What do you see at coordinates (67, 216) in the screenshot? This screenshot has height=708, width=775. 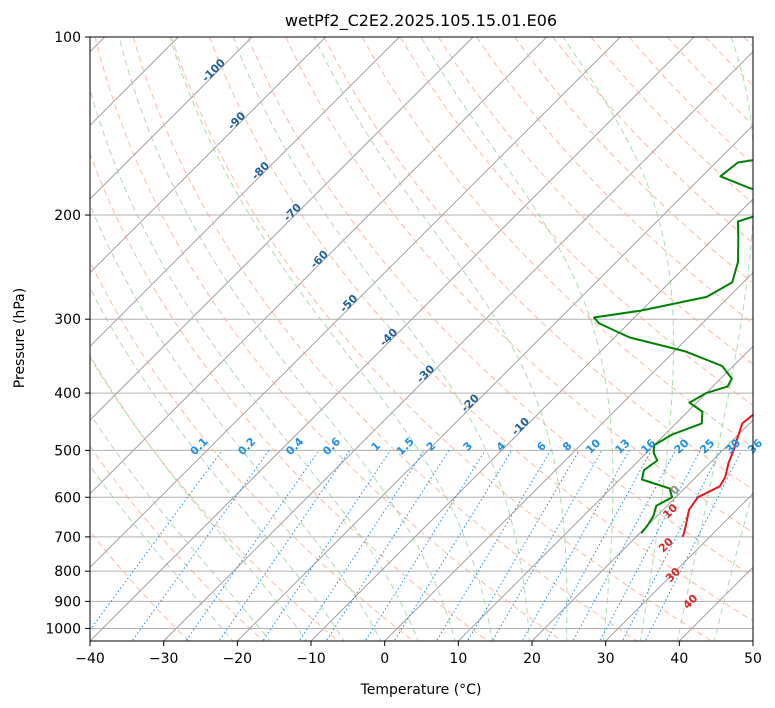 I see `y-tick-label: 200` at bounding box center [67, 216].